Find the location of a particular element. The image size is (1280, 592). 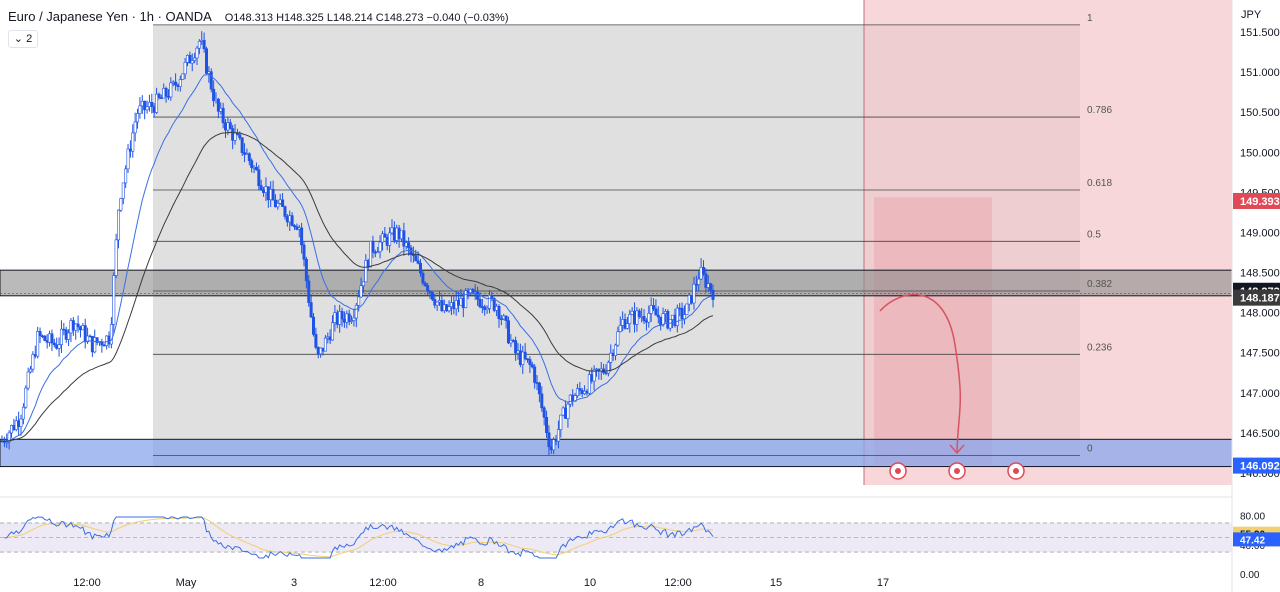

price-tick: 151.500 is located at coordinates (1260, 33).